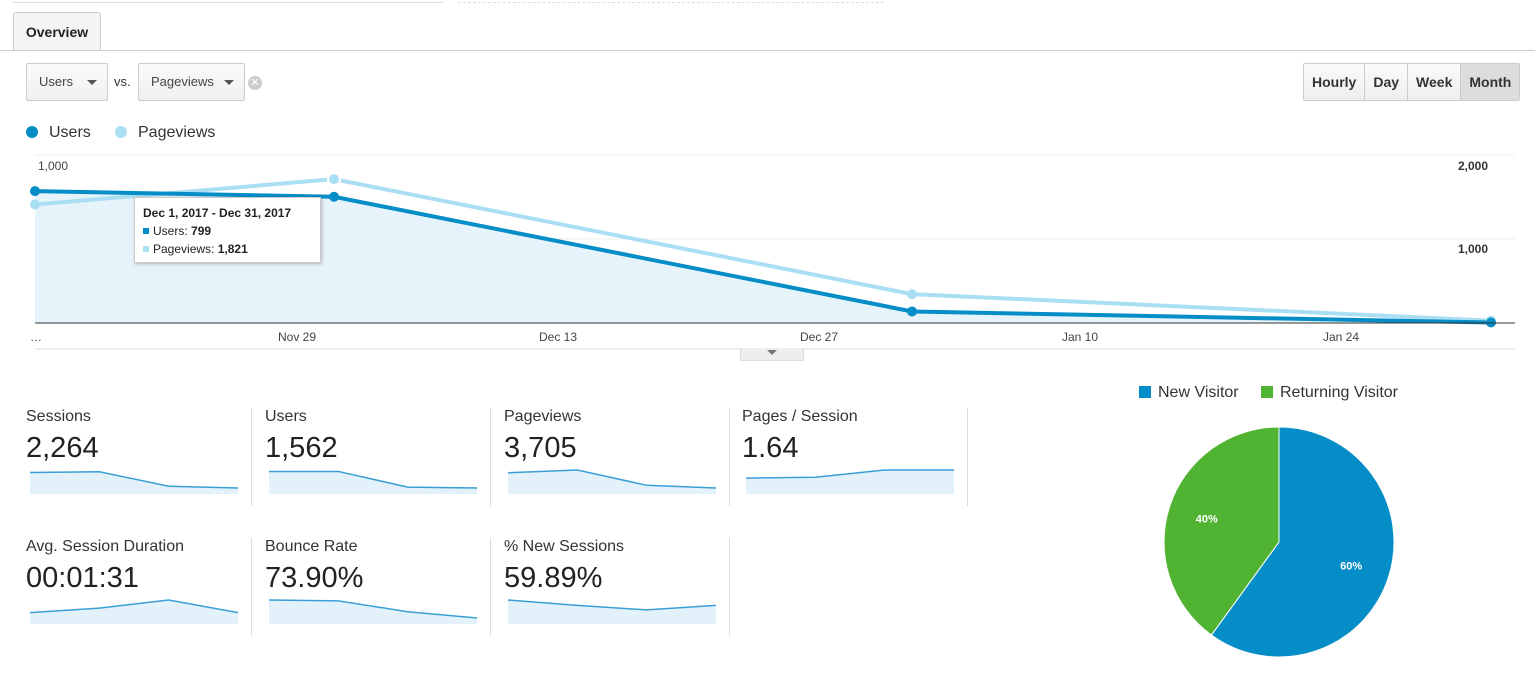  I want to click on tooltip-title: Dec 1, 2017 - Dec 31, 2017, so click(217, 213).